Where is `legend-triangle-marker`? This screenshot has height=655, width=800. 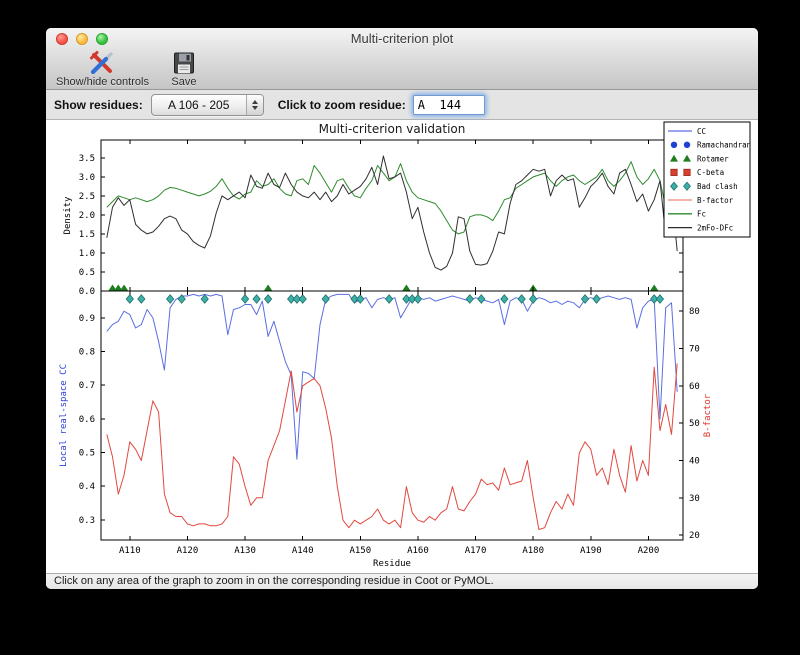 legend-triangle-marker is located at coordinates (687, 158).